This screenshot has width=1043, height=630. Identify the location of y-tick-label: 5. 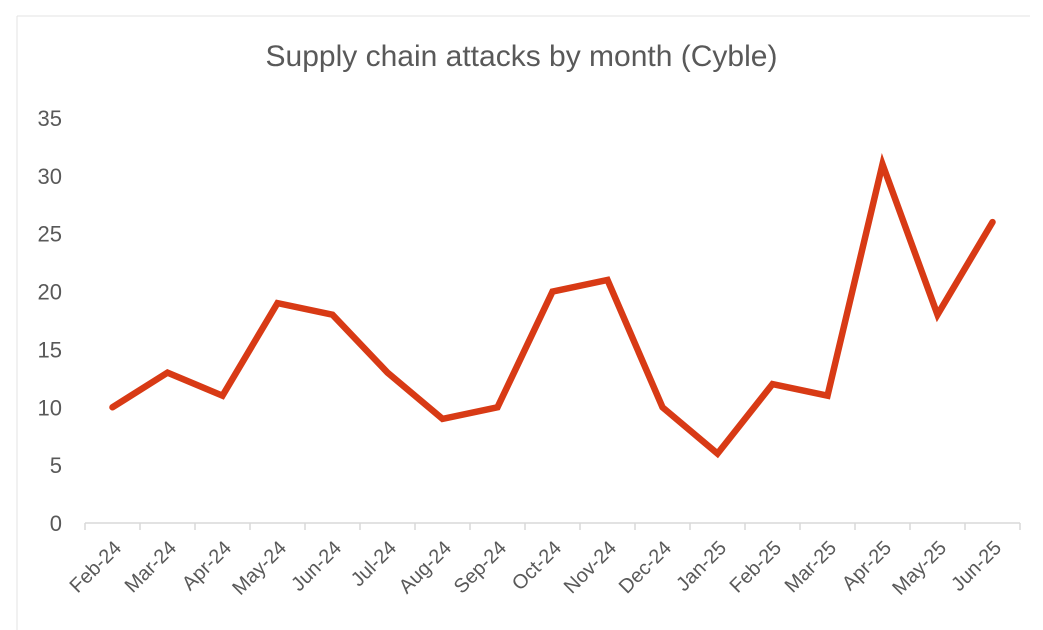
(56, 465).